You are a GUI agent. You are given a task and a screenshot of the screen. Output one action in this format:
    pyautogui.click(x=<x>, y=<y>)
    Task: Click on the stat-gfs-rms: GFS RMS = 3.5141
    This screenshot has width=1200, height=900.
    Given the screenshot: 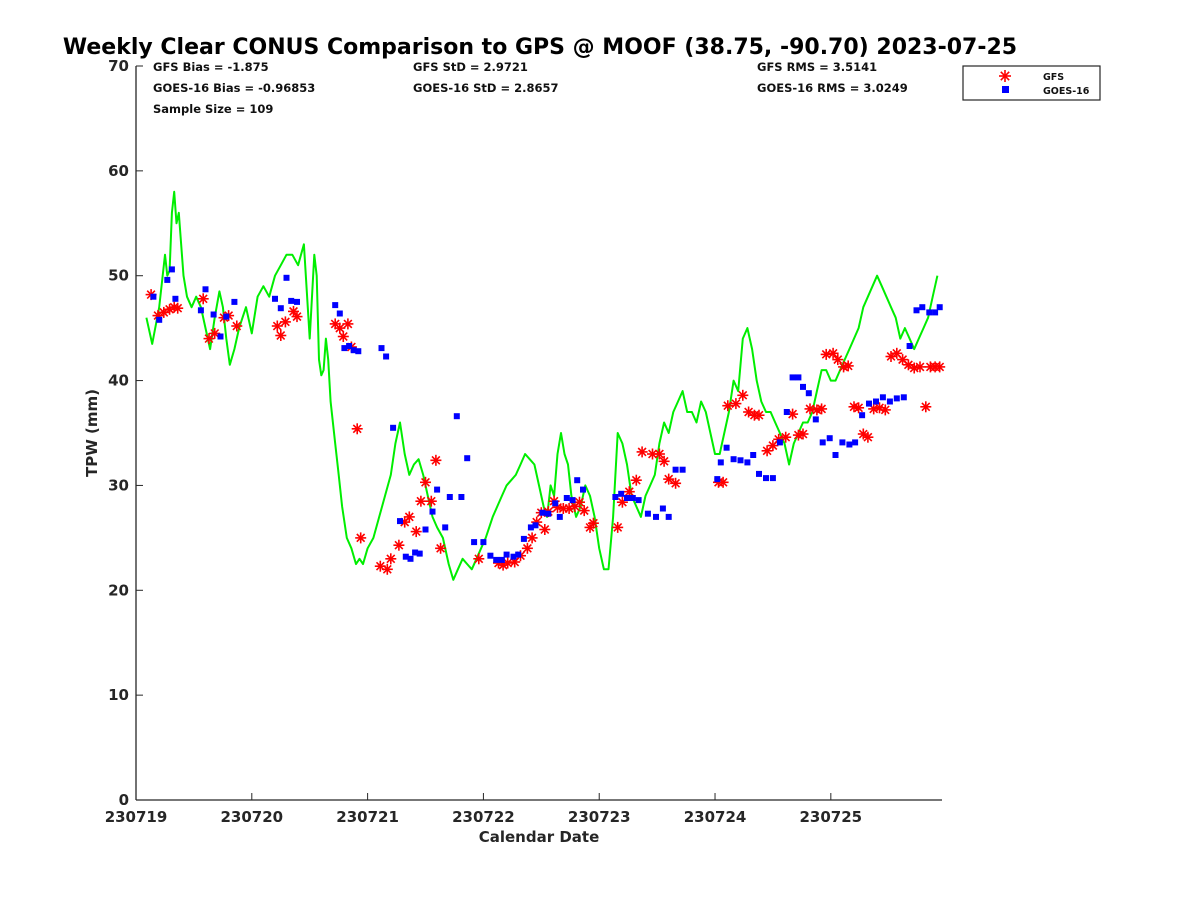 What is the action you would take?
    pyautogui.click(x=817, y=67)
    